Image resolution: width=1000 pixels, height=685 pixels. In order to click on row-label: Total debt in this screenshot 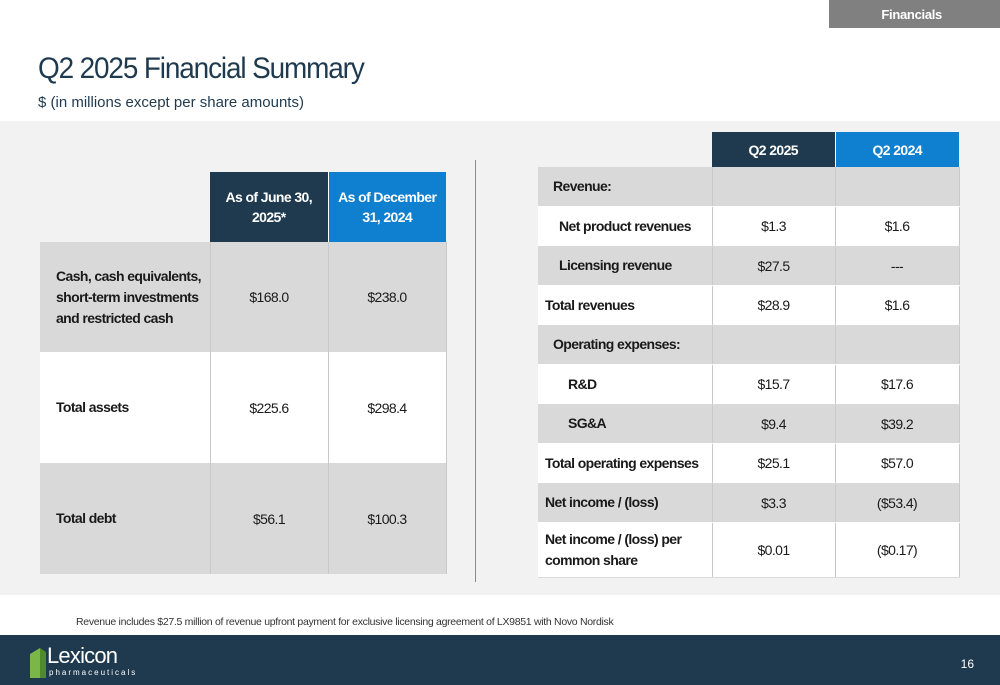, I will do `click(125, 518)`.